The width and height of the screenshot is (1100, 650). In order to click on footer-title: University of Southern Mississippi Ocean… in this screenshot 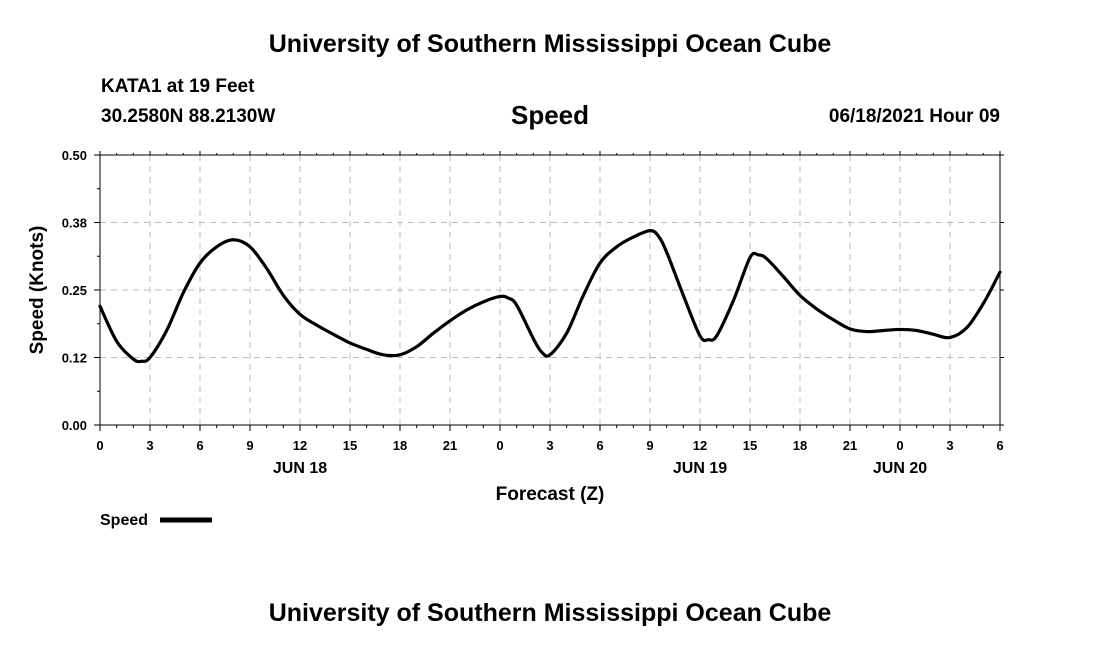, I will do `click(550, 613)`.